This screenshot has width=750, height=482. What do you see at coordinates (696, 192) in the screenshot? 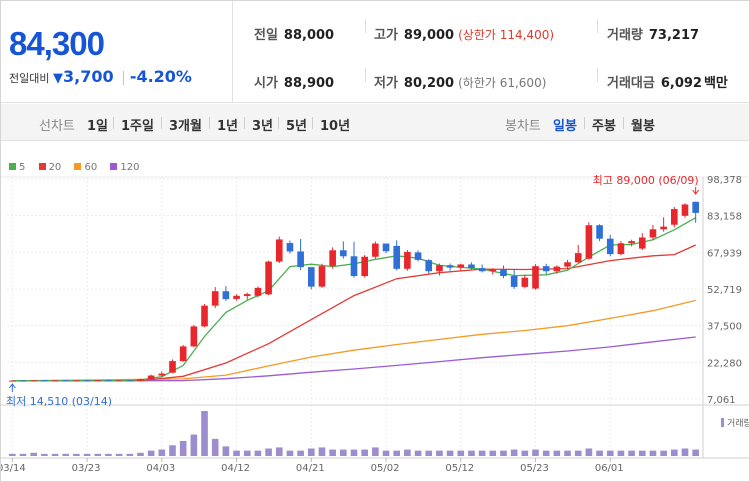
I see `high-arrow-head` at bounding box center [696, 192].